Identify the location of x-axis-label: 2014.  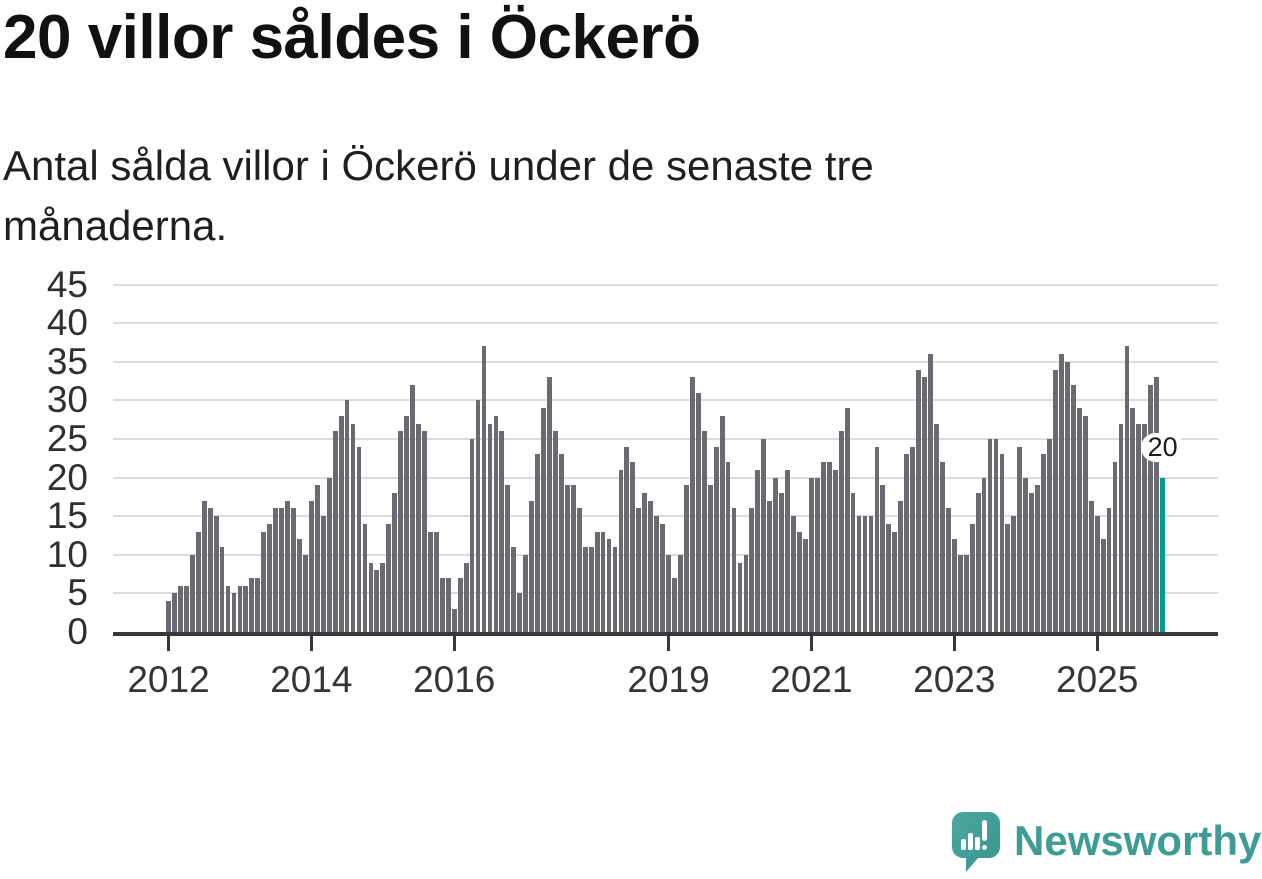
(311, 679).